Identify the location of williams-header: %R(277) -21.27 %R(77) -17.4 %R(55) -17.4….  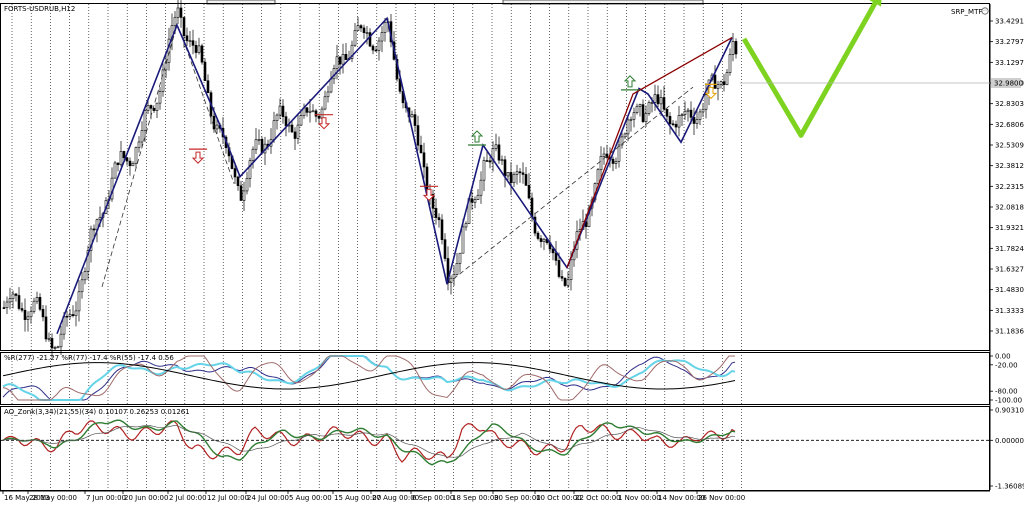
(89, 358).